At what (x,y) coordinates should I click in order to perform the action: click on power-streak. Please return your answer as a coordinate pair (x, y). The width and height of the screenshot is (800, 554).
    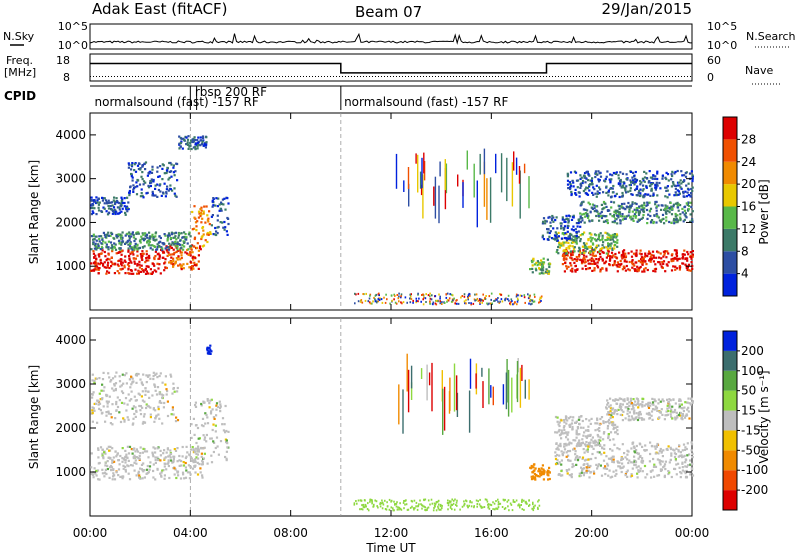
    Looking at the image, I should click on (420, 180).